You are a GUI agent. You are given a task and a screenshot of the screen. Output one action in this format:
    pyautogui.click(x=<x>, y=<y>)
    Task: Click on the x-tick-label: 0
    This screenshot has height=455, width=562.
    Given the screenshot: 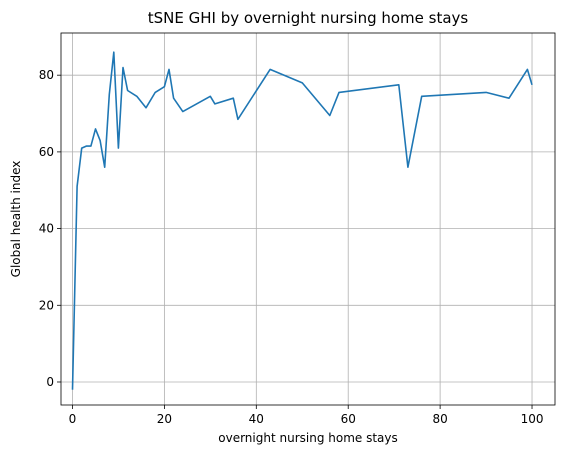 What is the action you would take?
    pyautogui.click(x=73, y=419)
    